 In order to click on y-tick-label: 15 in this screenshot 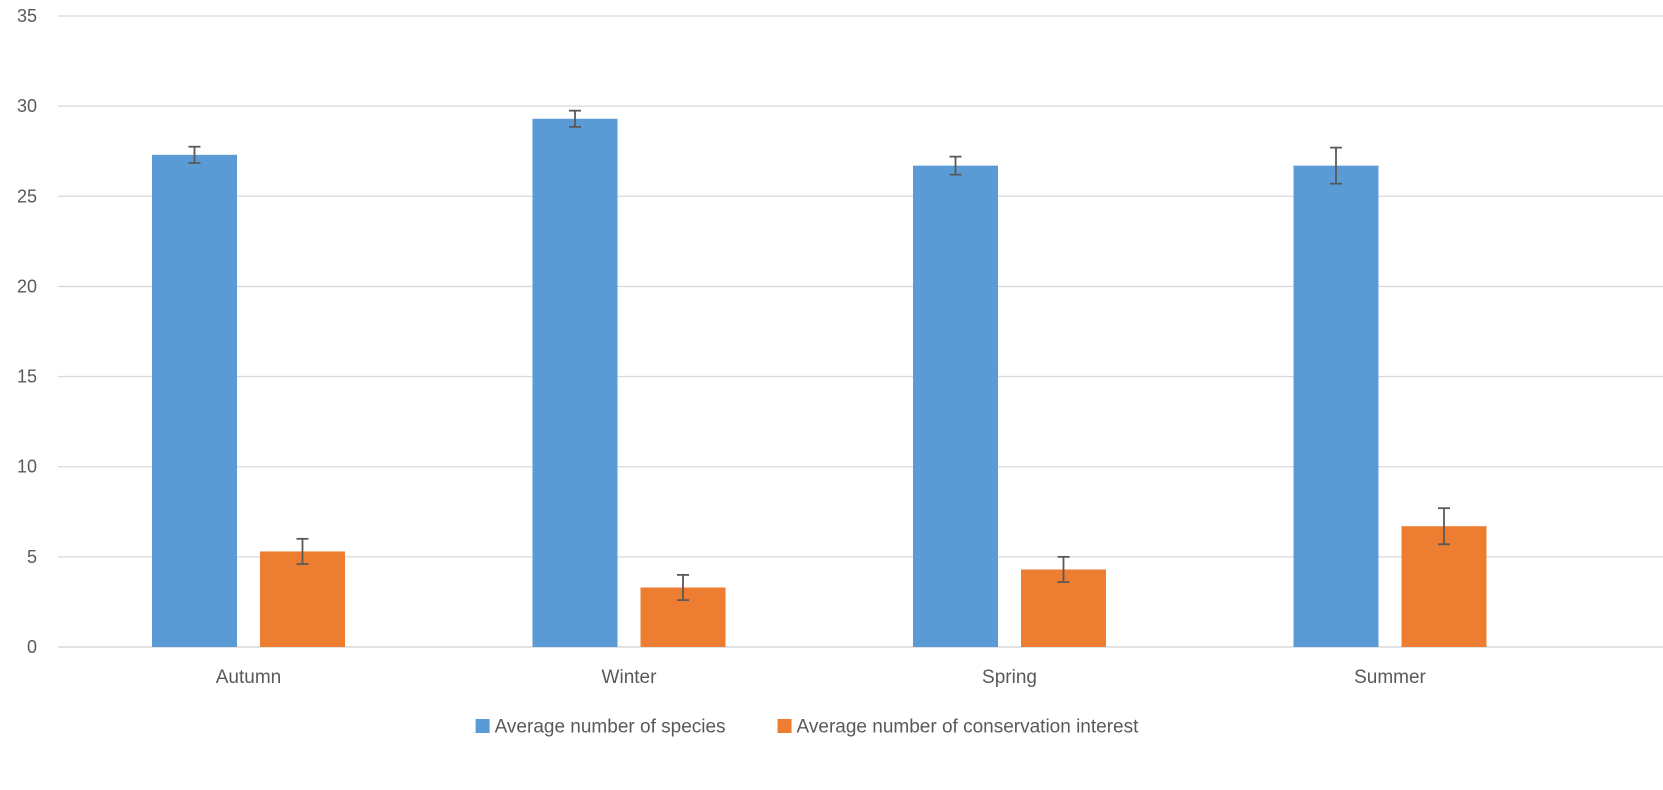, I will do `click(27, 377)`.